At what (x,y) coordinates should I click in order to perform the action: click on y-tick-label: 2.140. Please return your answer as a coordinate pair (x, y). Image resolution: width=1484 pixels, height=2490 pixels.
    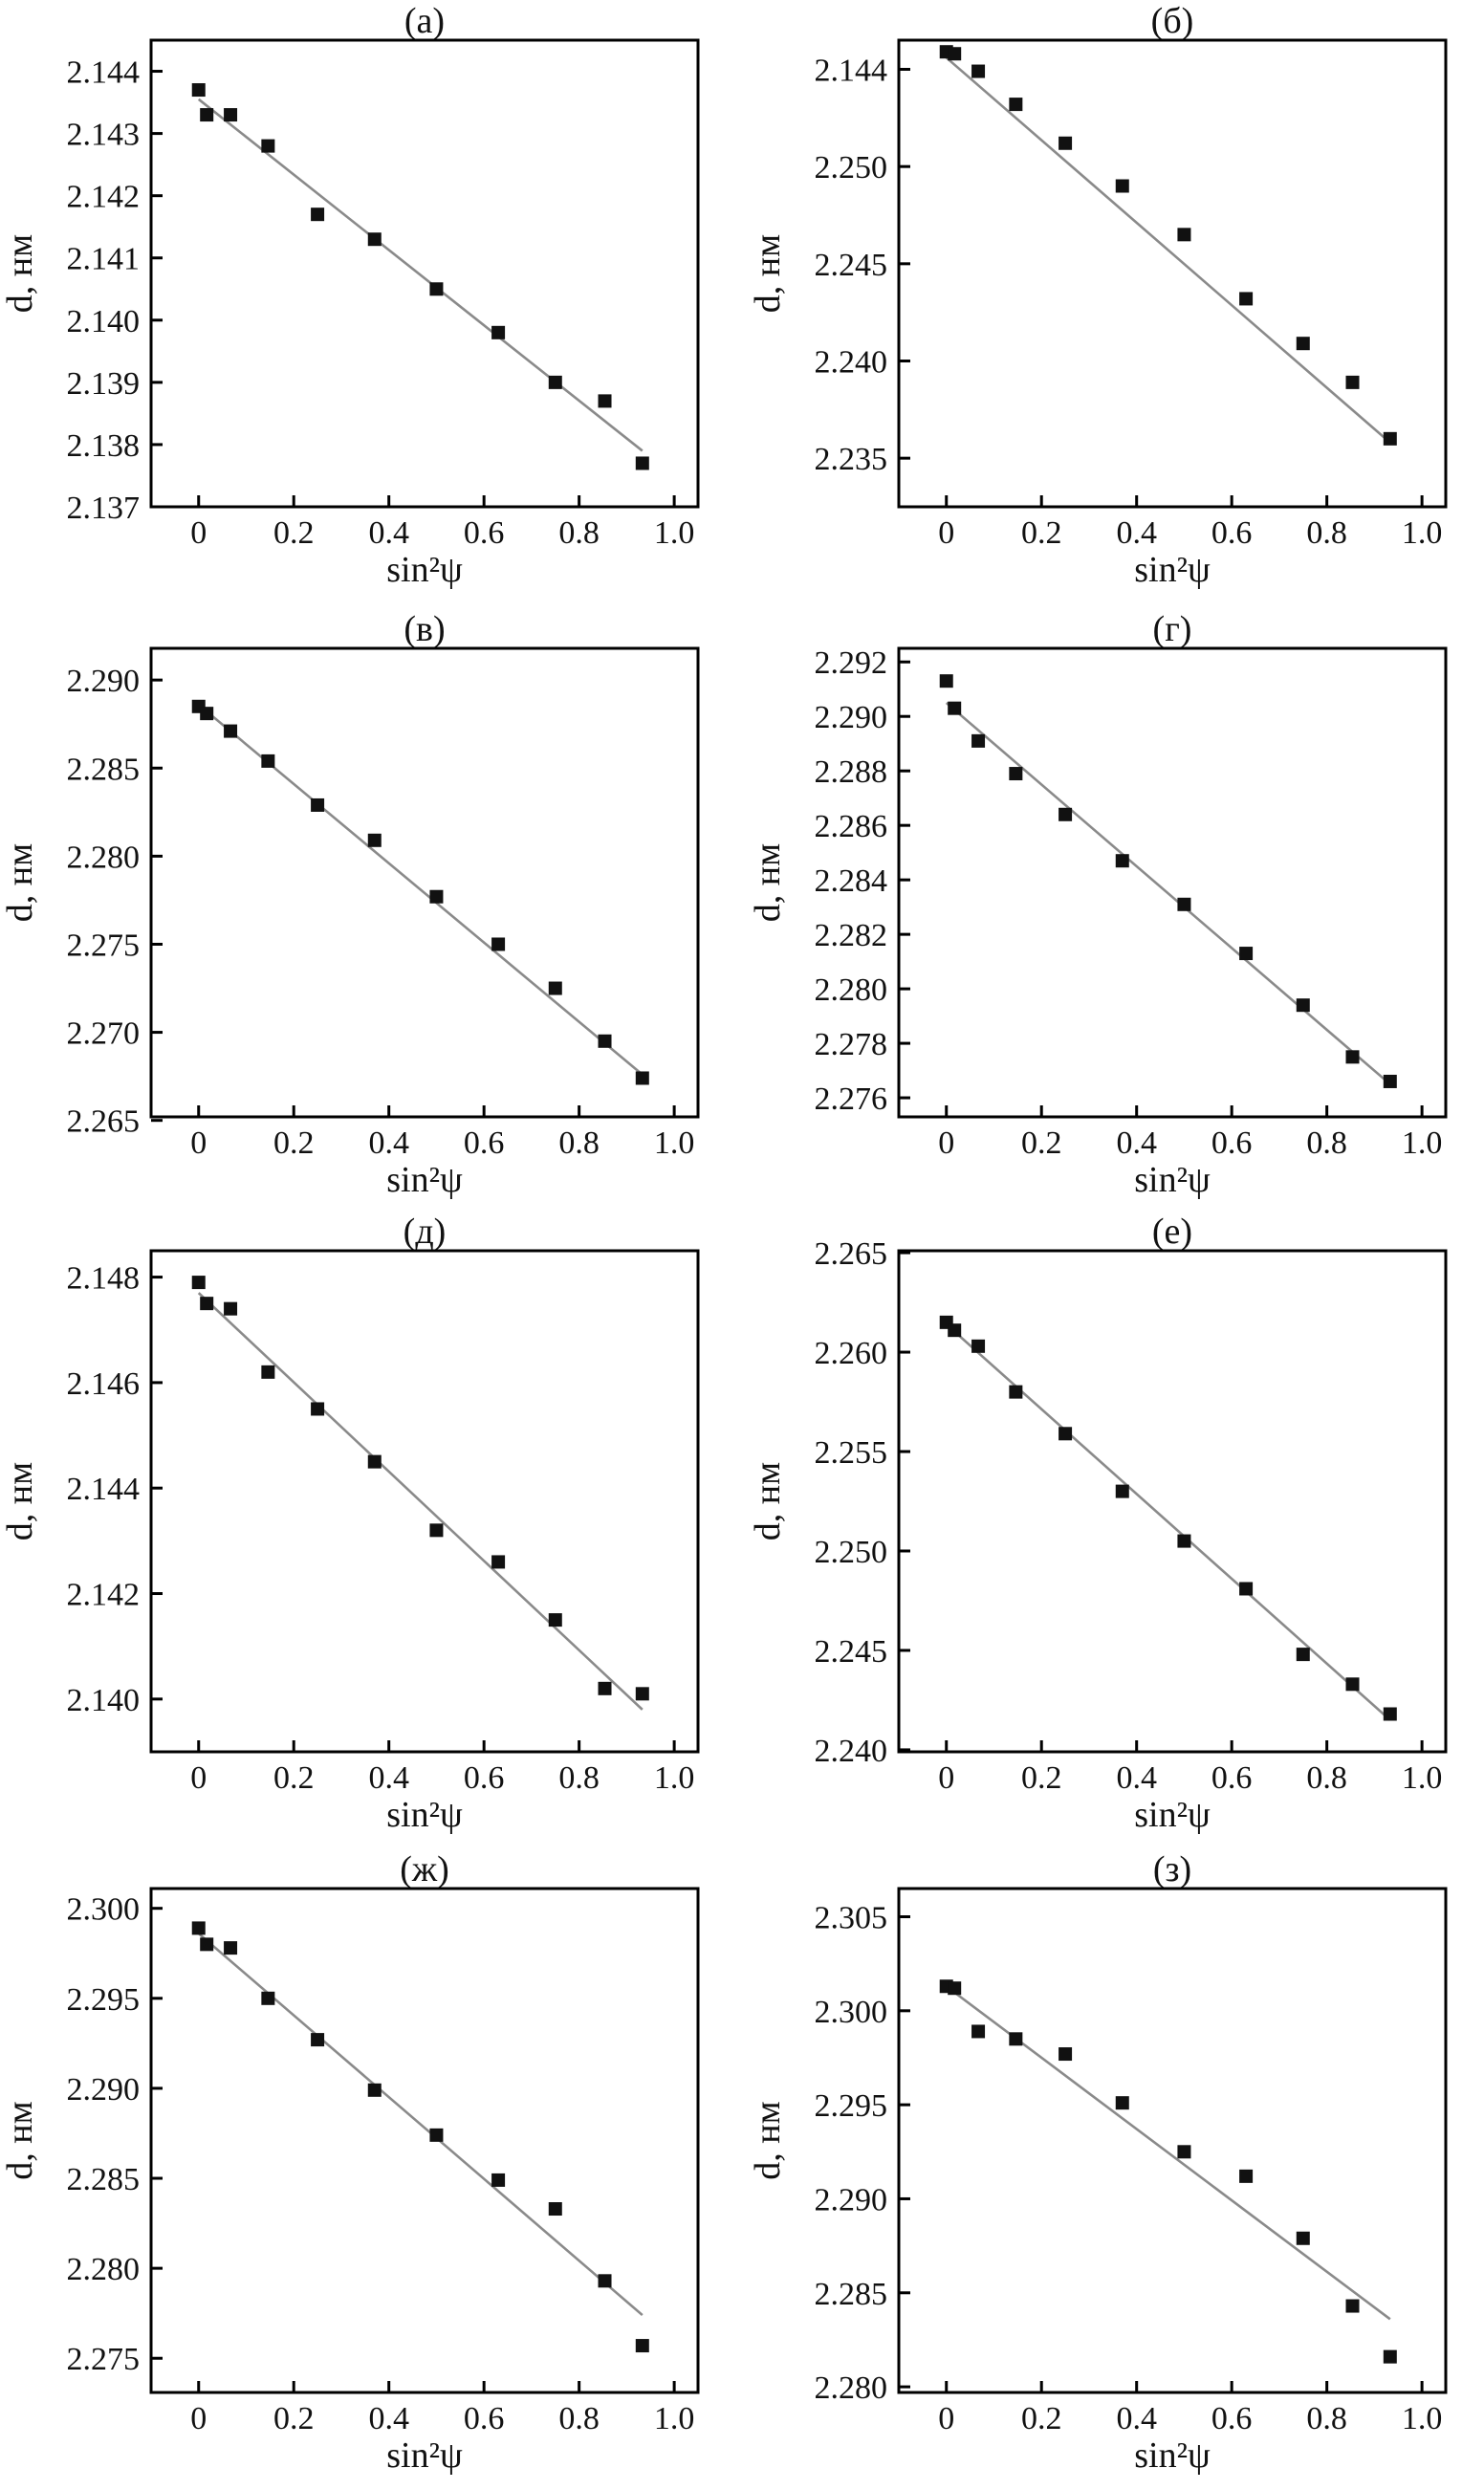
    Looking at the image, I should click on (104, 321).